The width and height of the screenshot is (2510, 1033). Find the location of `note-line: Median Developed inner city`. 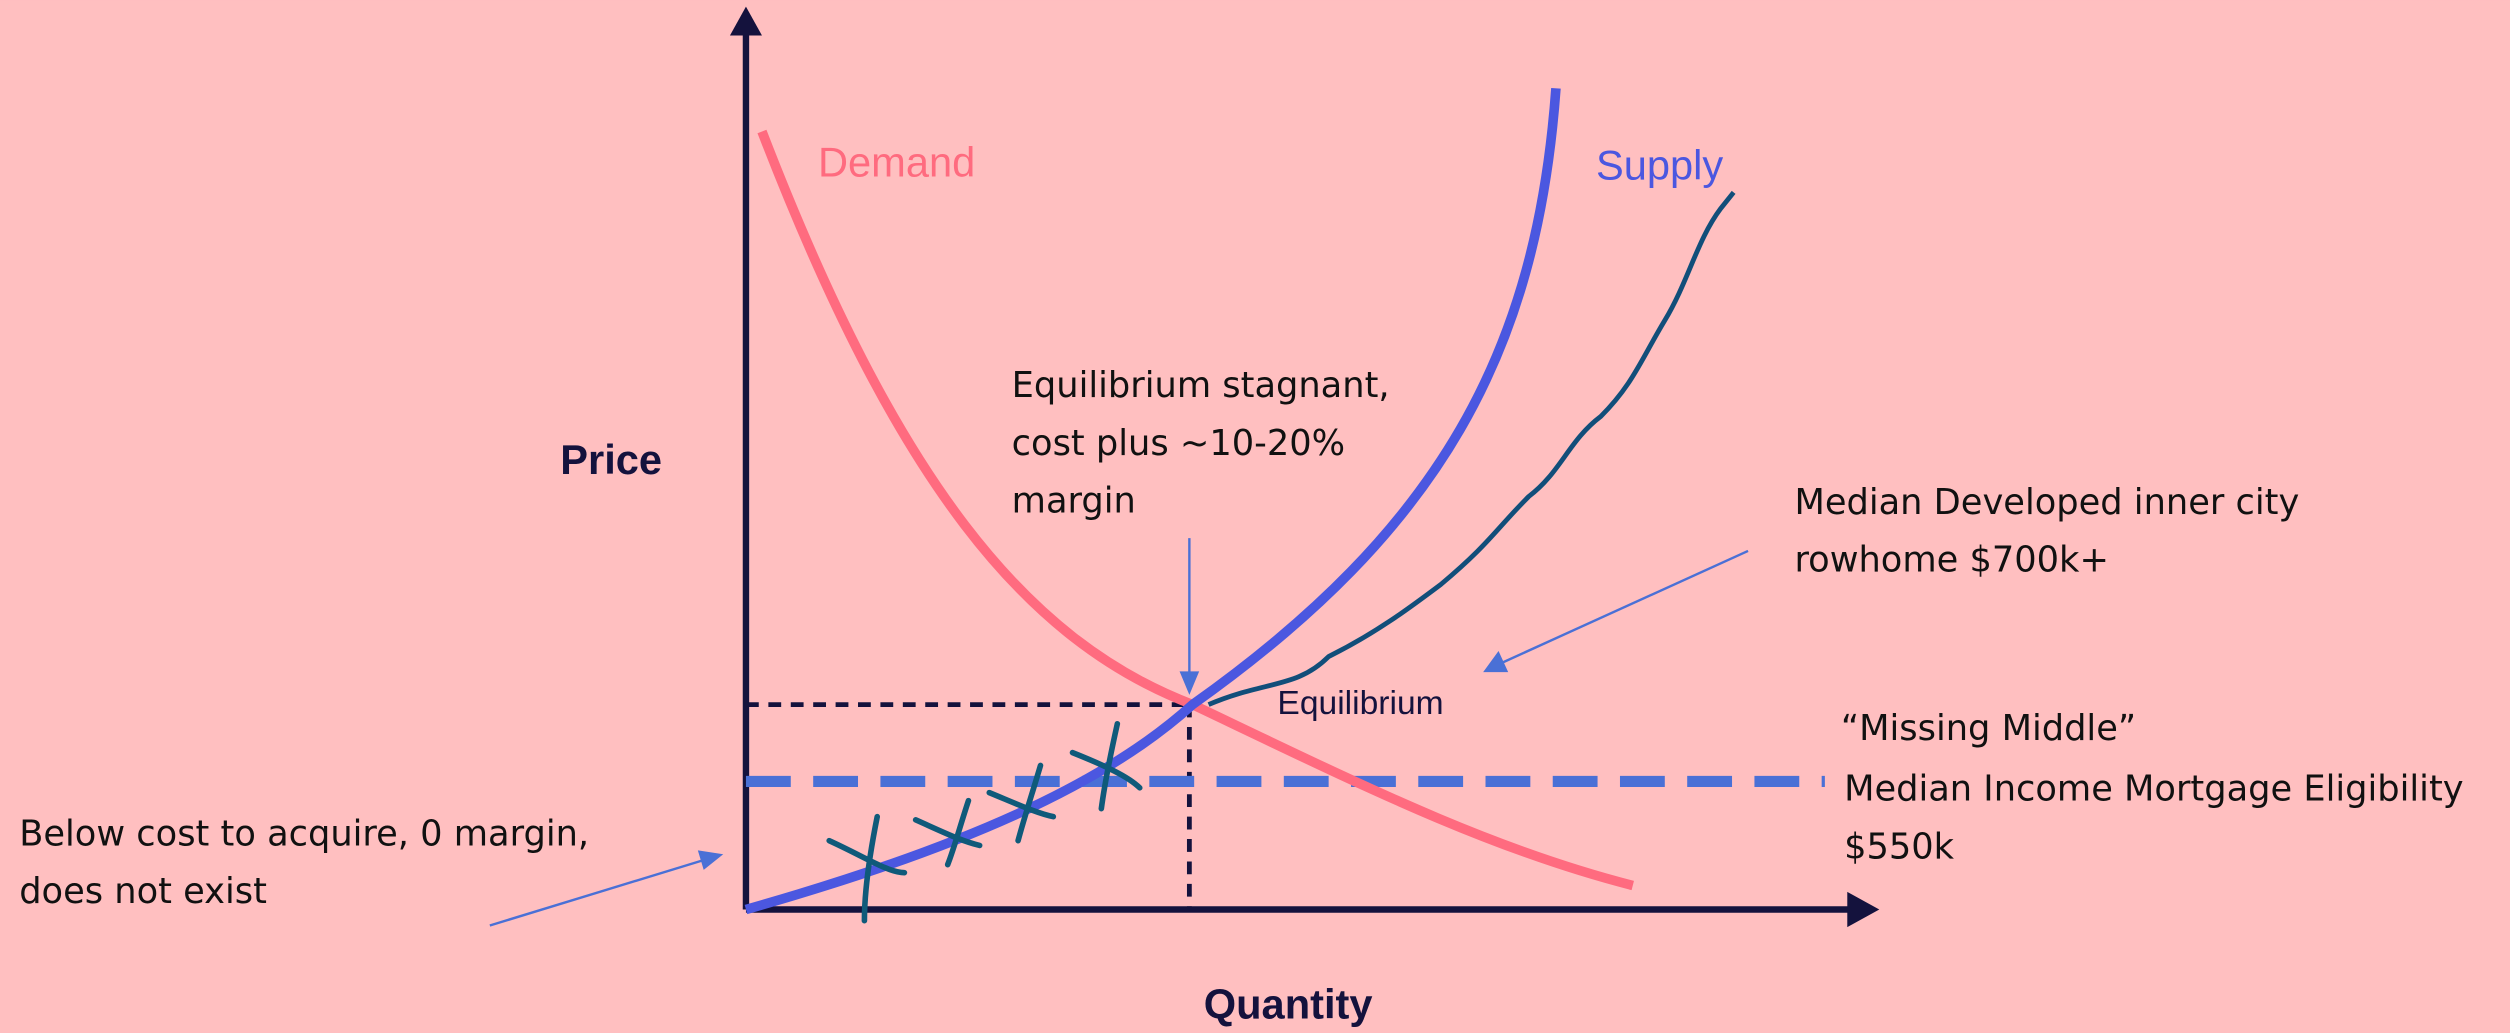

note-line: Median Developed inner city is located at coordinates (2046, 502).